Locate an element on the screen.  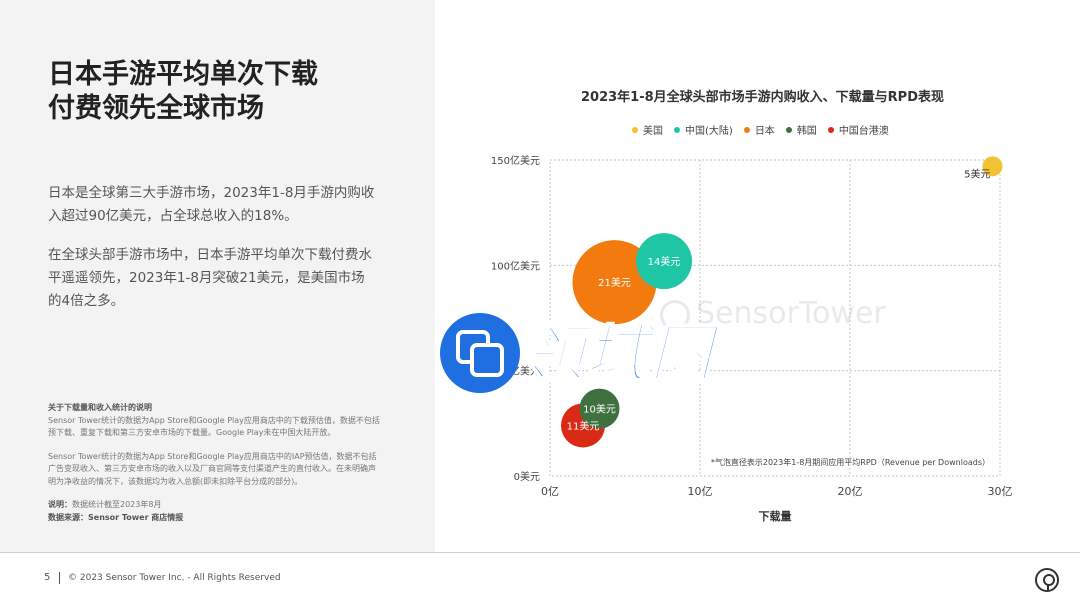
x-tick-label: 0亿 is located at coordinates (550, 491).